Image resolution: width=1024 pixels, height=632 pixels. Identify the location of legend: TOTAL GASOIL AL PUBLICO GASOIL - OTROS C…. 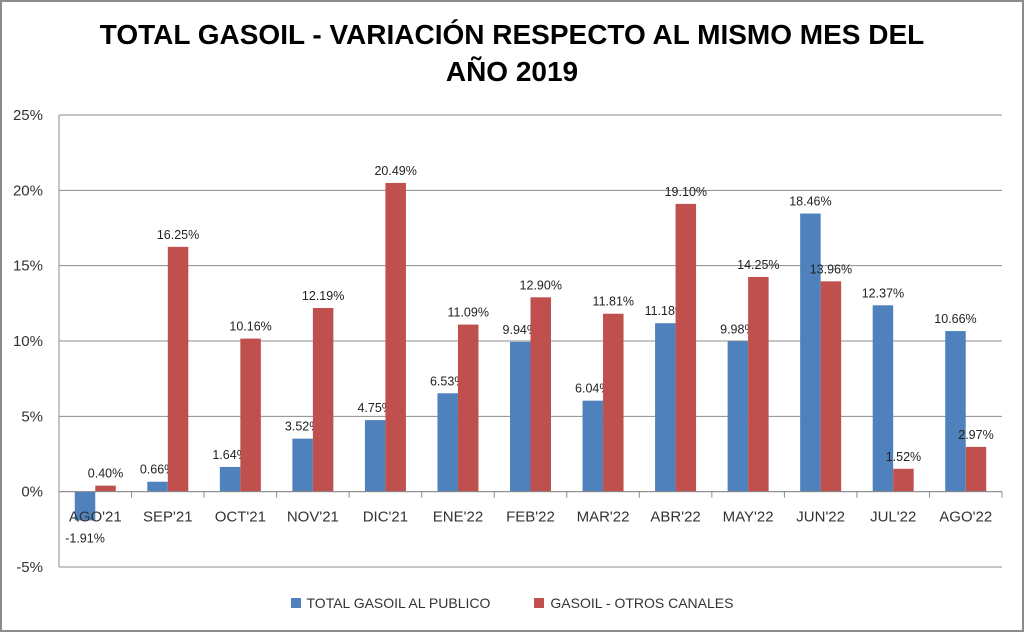
(512, 603).